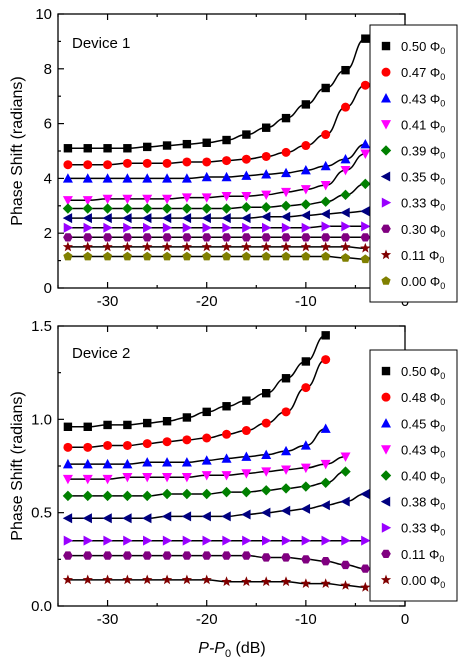 This screenshot has height=666, width=463. What do you see at coordinates (405, 619) in the screenshot?
I see `x-tick-label: 0` at bounding box center [405, 619].